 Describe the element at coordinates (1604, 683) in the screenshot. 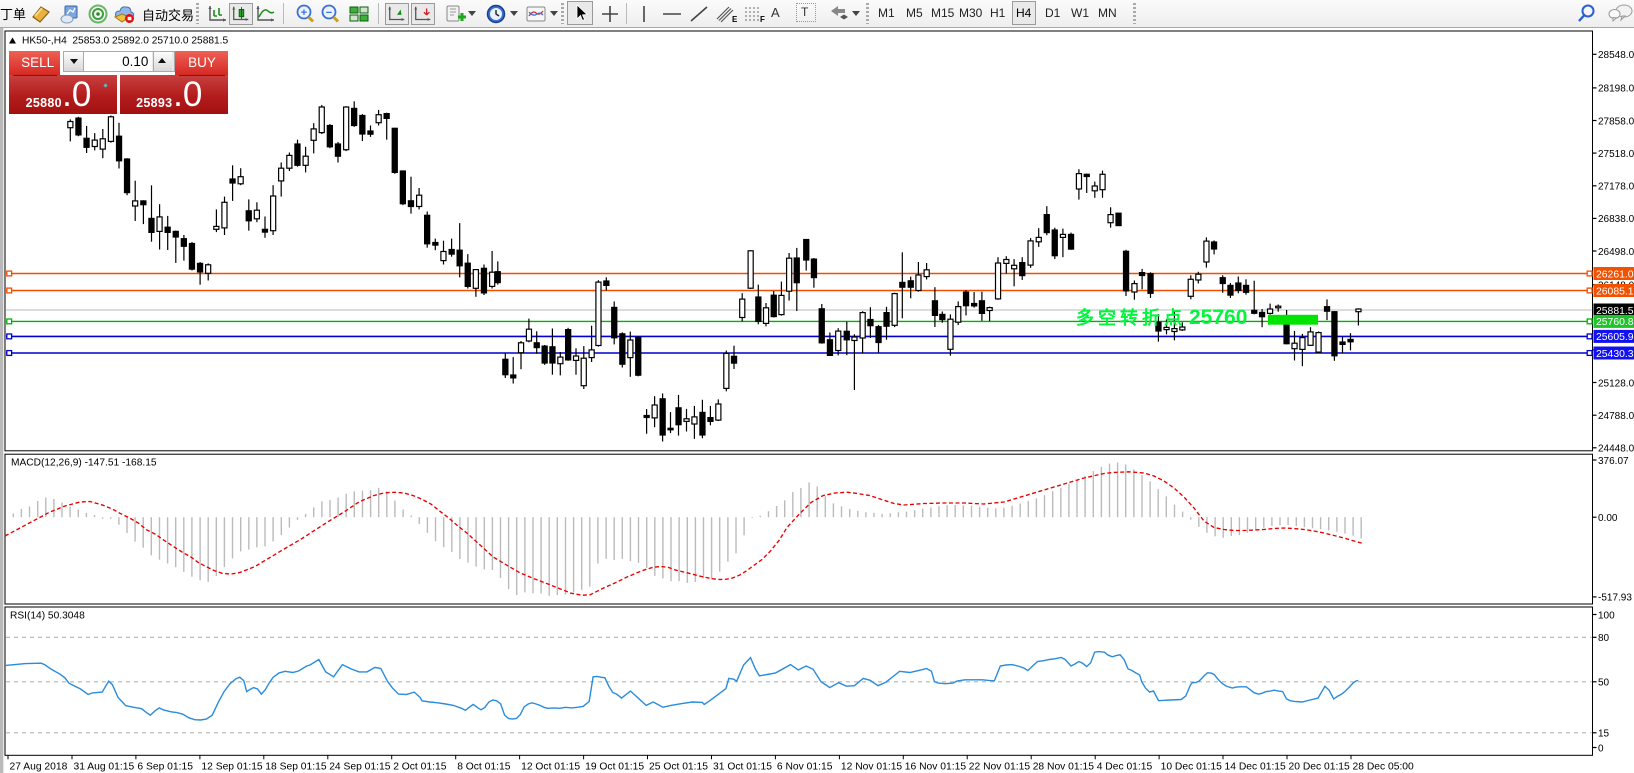

I see `svg-text: 50` at that location.